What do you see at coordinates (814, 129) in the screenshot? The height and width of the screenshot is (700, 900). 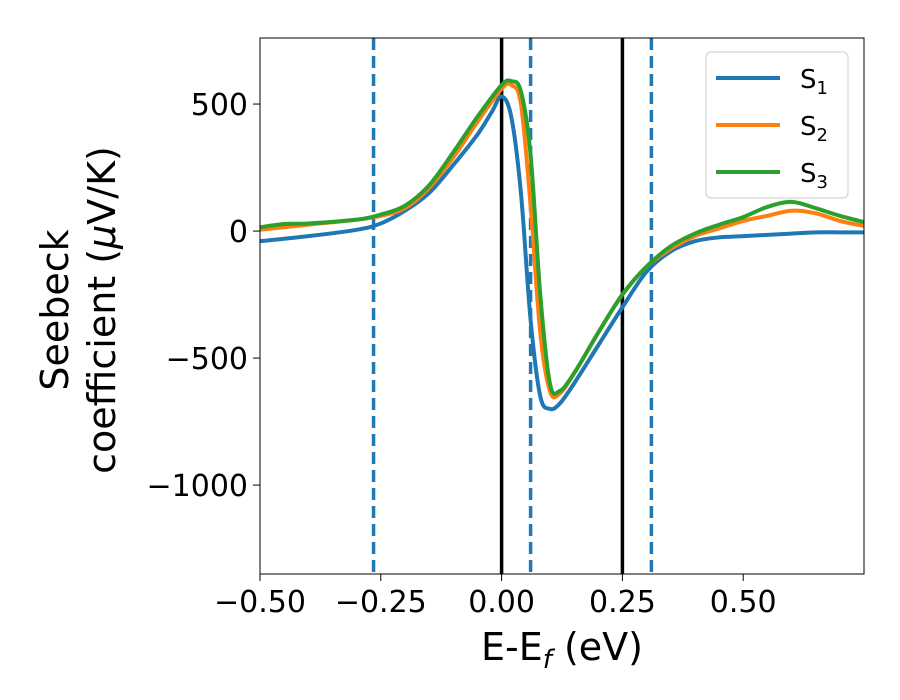 I see `legend-label-S2: S2` at bounding box center [814, 129].